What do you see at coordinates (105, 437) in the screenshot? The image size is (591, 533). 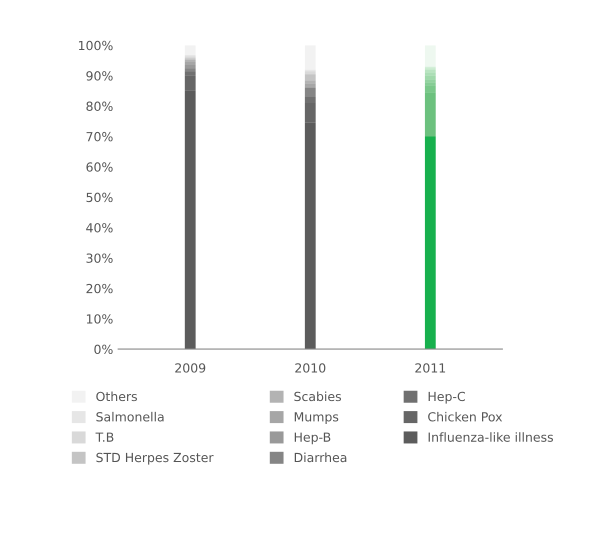 I see `legend-label: T.B` at bounding box center [105, 437].